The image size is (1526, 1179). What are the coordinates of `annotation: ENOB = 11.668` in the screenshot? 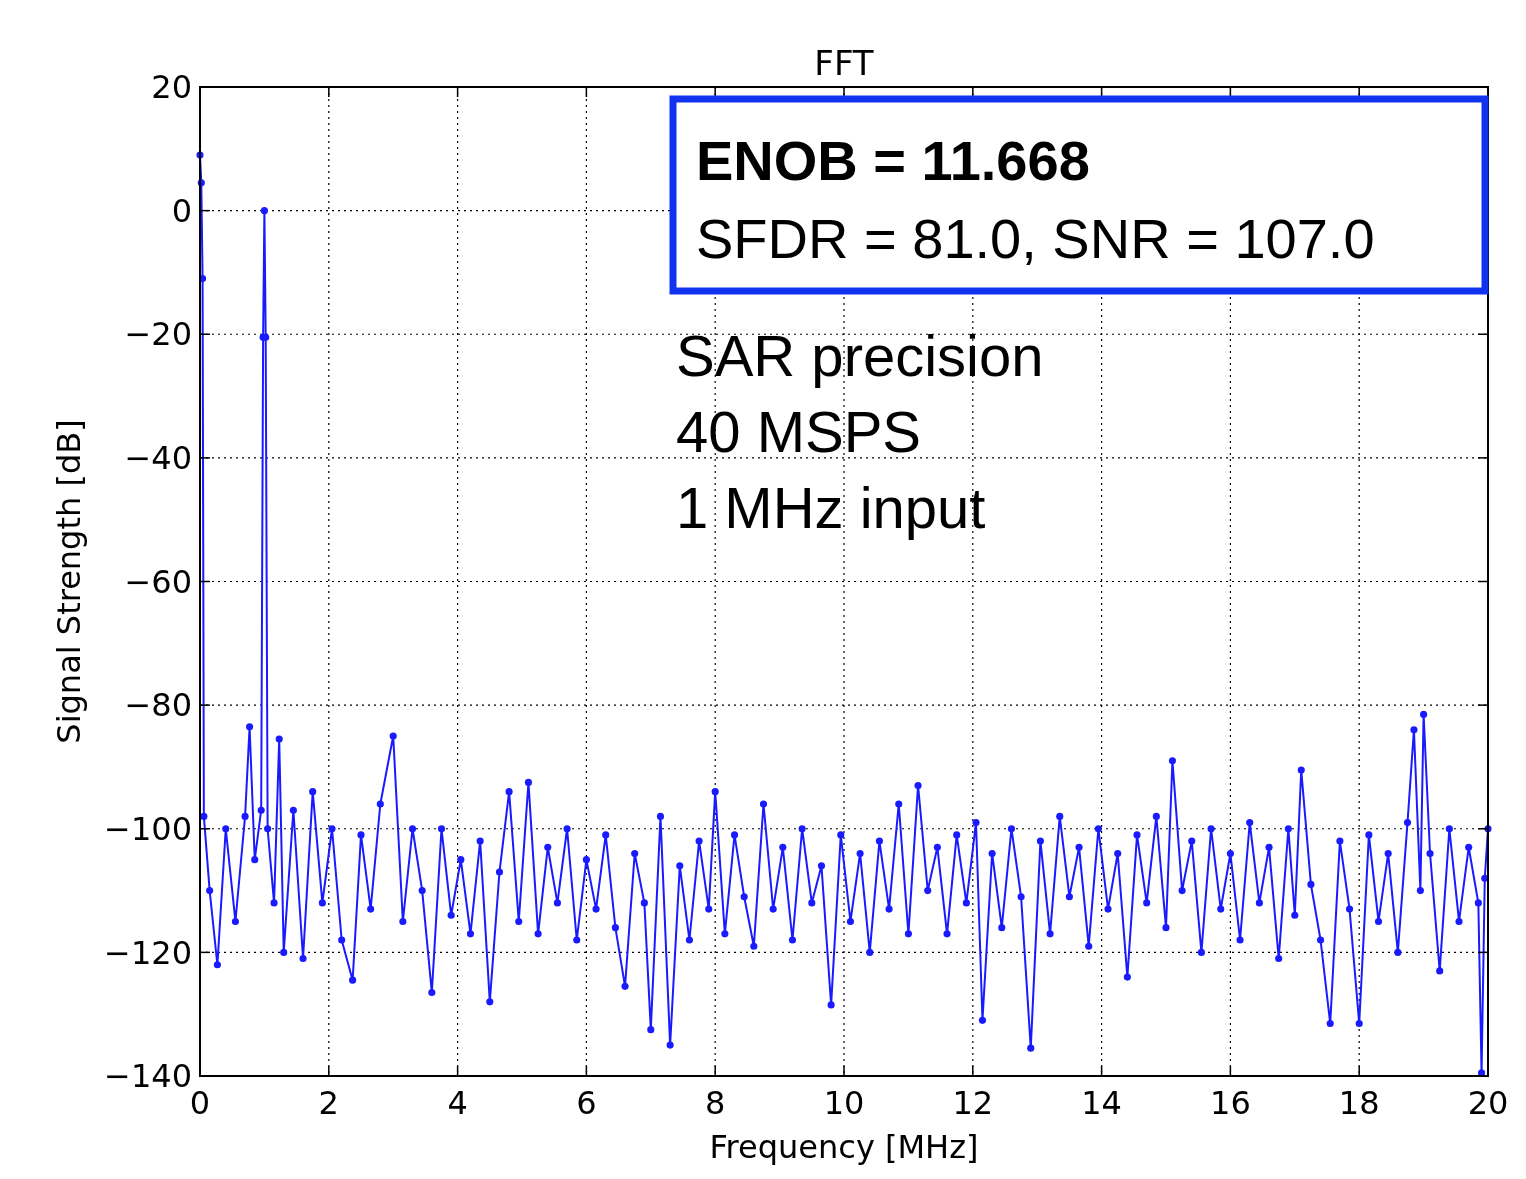 It's located at (893, 160).